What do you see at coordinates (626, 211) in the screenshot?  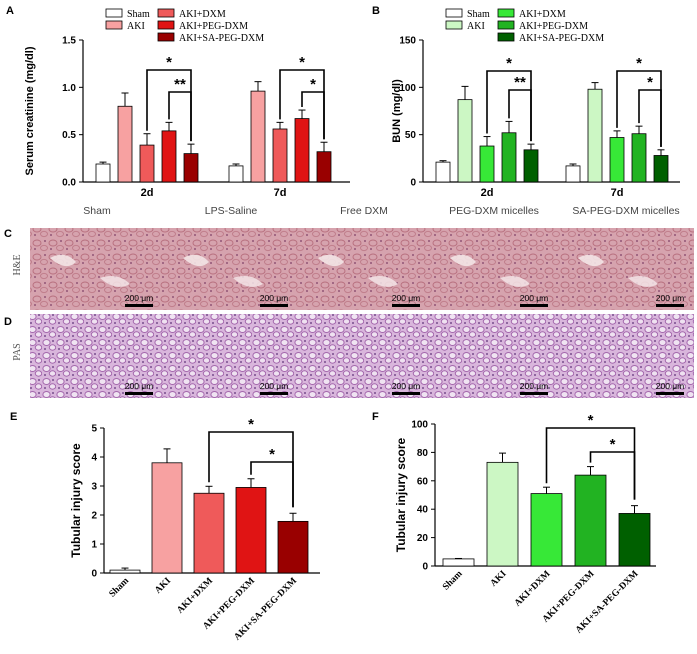 I see `column-title-sa-peg-dxm: SA-PEG-DXM micelles` at bounding box center [626, 211].